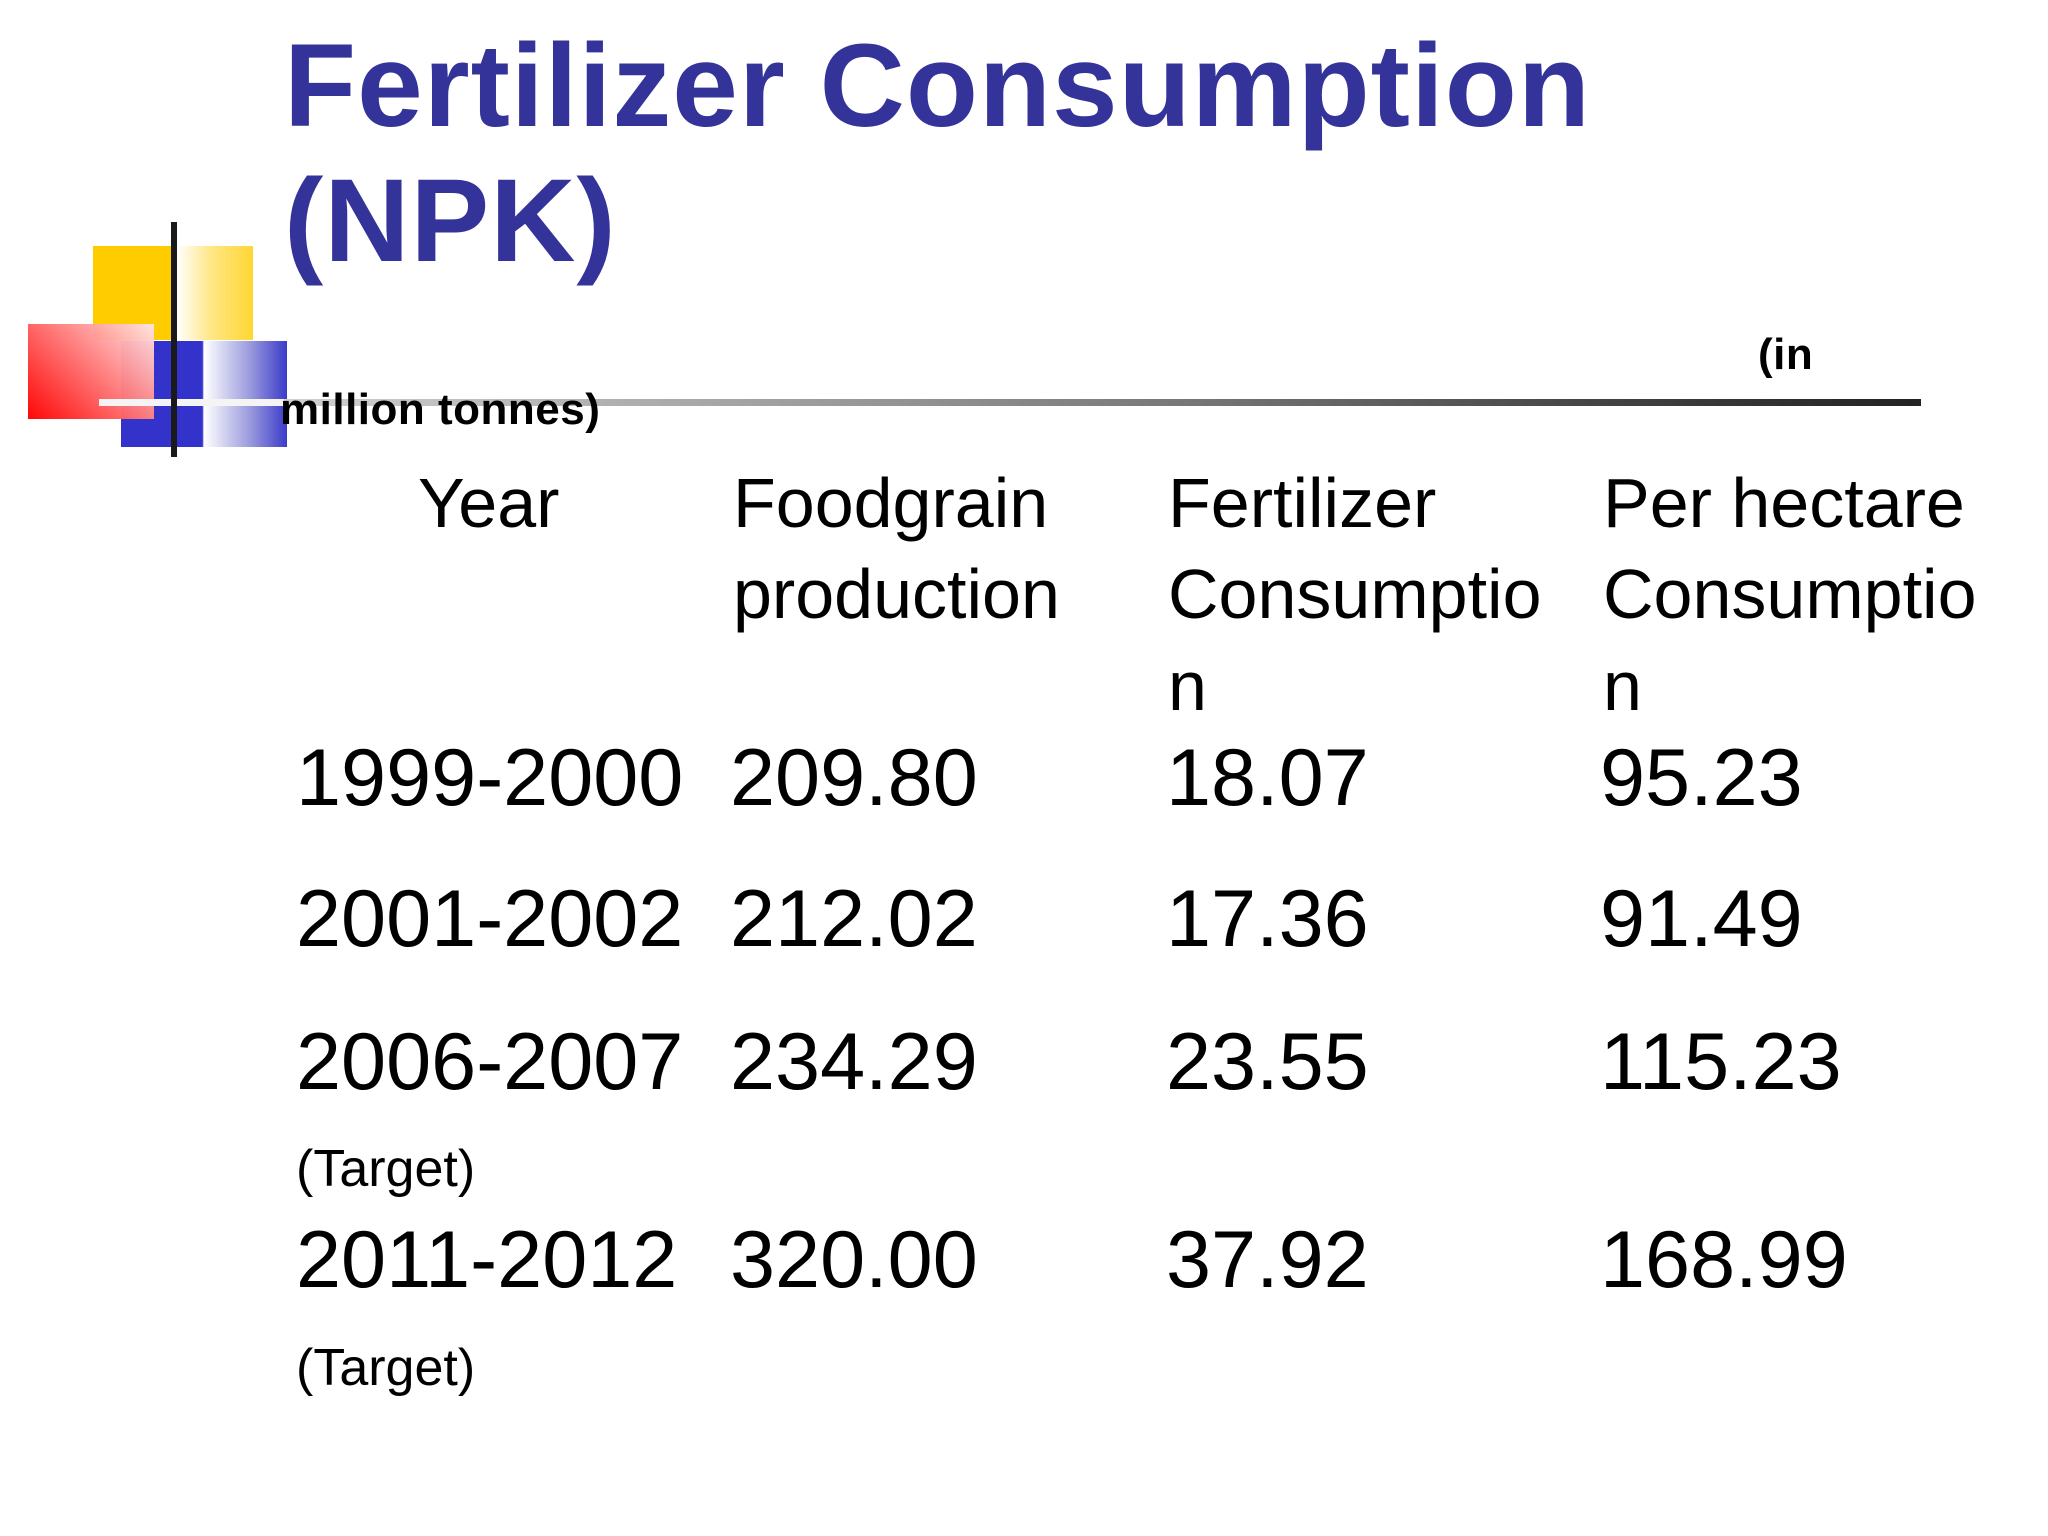 This screenshot has width=2048, height=1536. What do you see at coordinates (1102, 402) in the screenshot?
I see `title-divider-rule` at bounding box center [1102, 402].